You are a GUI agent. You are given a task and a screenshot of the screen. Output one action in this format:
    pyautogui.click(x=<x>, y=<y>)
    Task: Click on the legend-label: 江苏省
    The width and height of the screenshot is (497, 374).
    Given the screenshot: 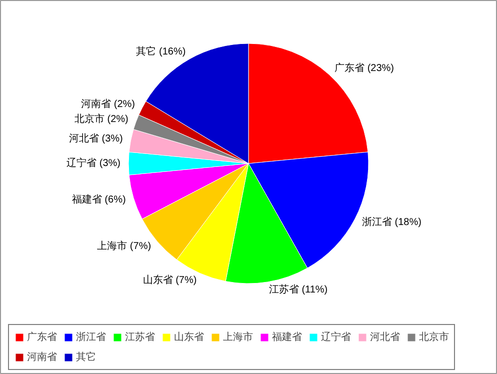 What is the action you would take?
    pyautogui.click(x=140, y=337)
    